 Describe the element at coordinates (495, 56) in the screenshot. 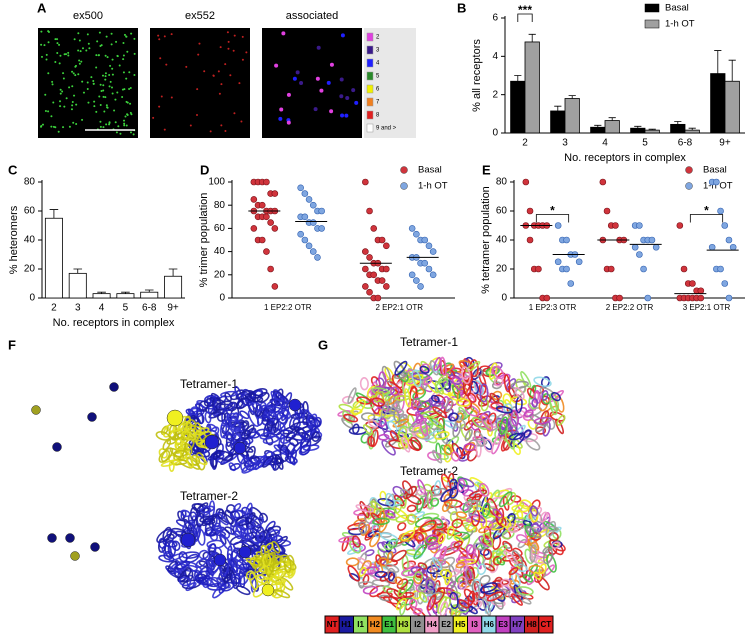

I see `y-tick-label: 4` at that location.